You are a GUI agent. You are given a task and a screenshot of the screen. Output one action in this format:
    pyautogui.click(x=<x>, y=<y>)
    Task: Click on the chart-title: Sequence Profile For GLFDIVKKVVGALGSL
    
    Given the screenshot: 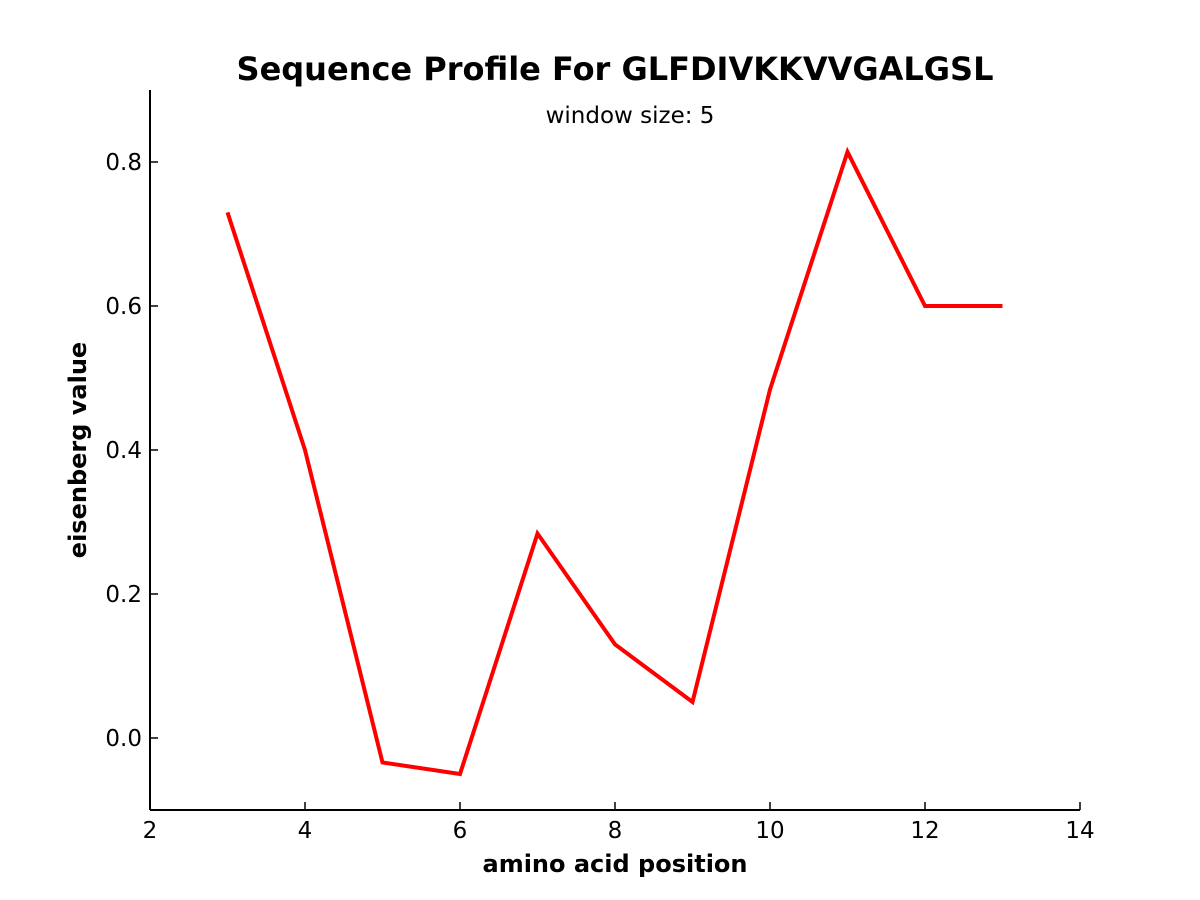 What is the action you would take?
    pyautogui.click(x=615, y=69)
    